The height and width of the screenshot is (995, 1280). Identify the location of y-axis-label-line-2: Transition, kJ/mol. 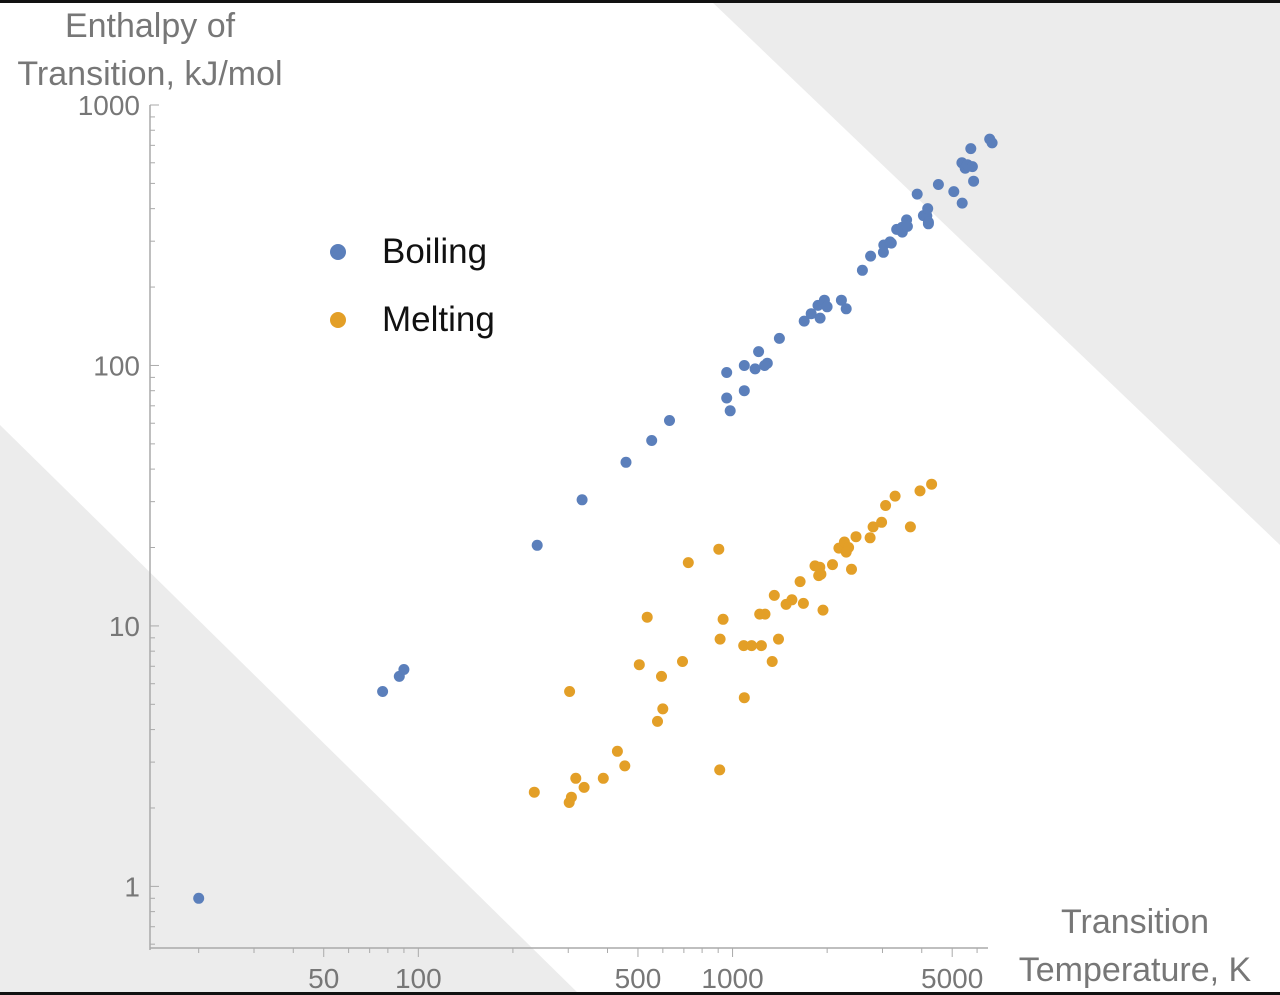
(150, 74).